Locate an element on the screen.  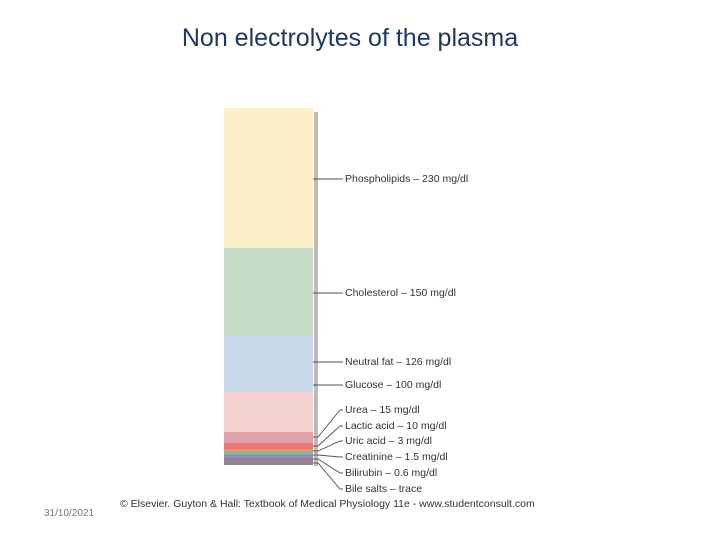
figure-label: Phospholipids – 230 mg/dl is located at coordinates (406, 179).